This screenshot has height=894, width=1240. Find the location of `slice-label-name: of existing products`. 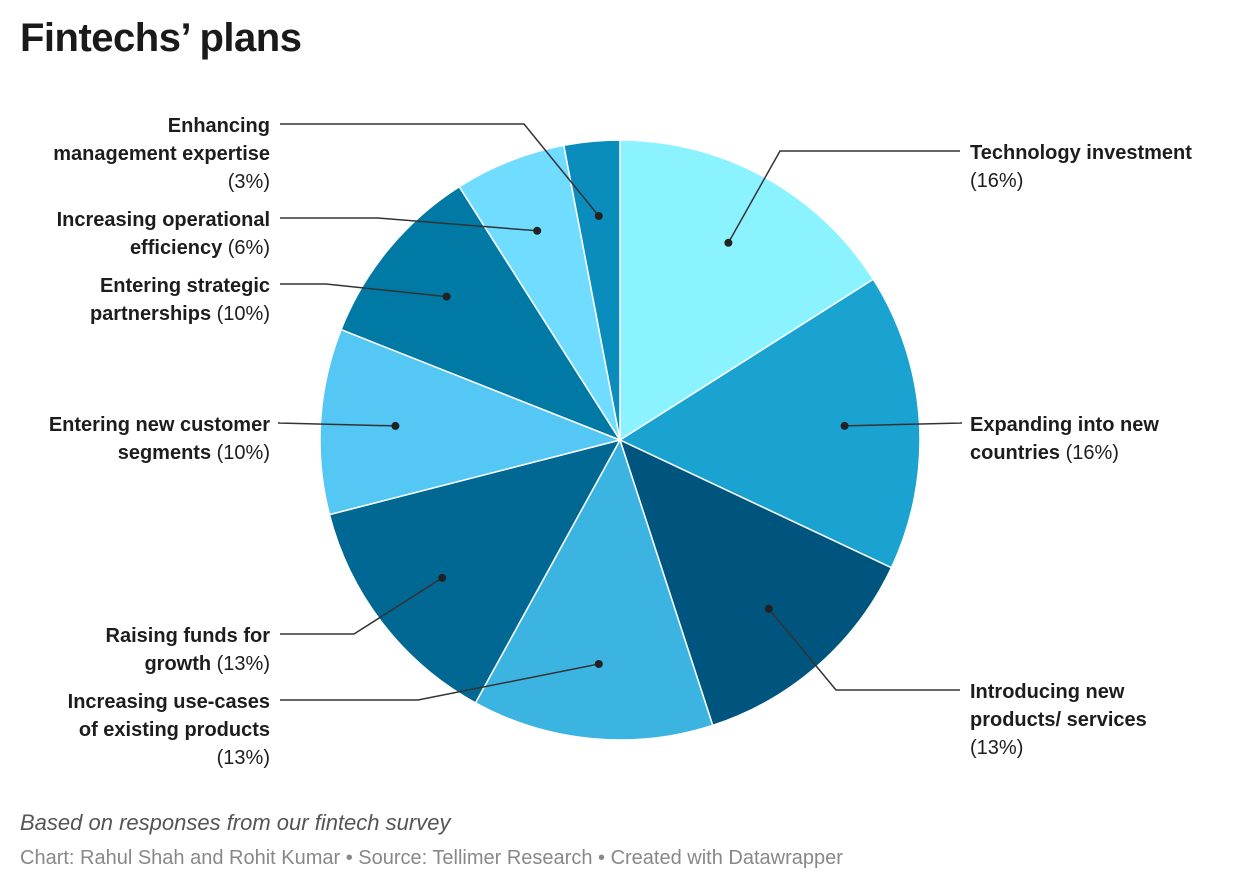

slice-label-name: of existing products is located at coordinates (174, 730).